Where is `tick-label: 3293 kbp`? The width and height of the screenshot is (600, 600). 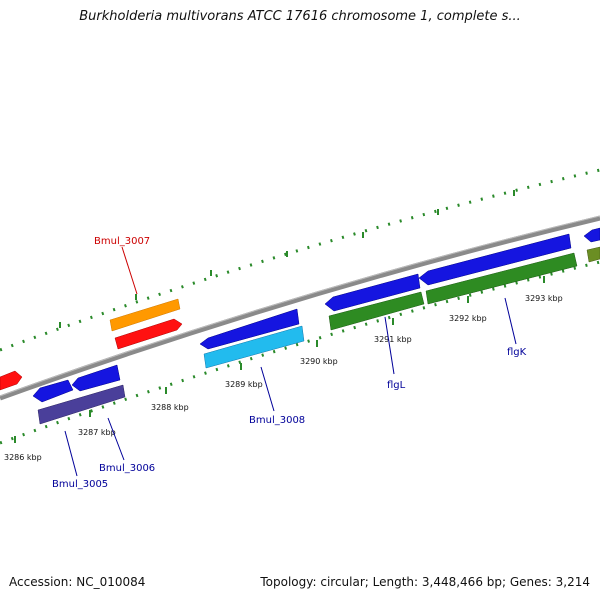 tick-label: 3293 kbp is located at coordinates (544, 298).